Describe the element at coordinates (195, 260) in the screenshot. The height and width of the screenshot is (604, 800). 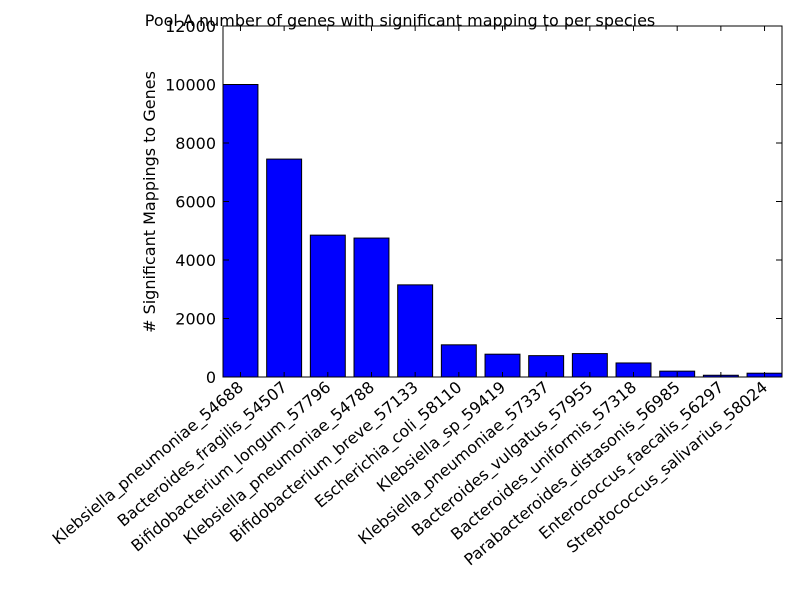
I see `y-tick-label: 4000` at that location.